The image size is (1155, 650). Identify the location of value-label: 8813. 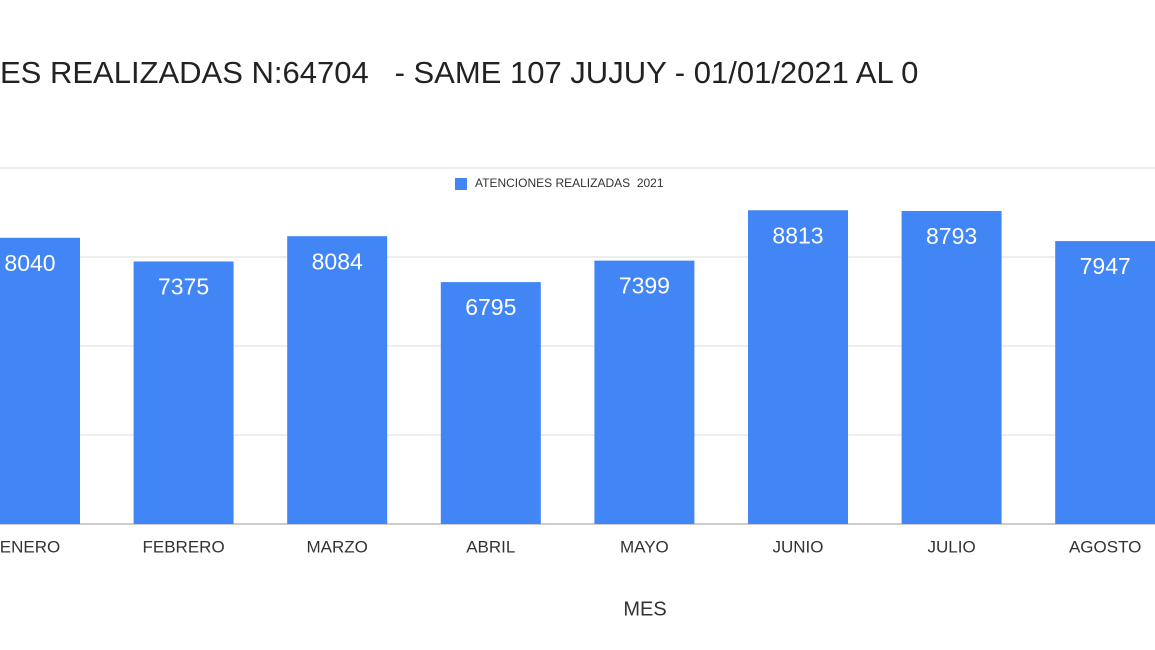
(797, 235).